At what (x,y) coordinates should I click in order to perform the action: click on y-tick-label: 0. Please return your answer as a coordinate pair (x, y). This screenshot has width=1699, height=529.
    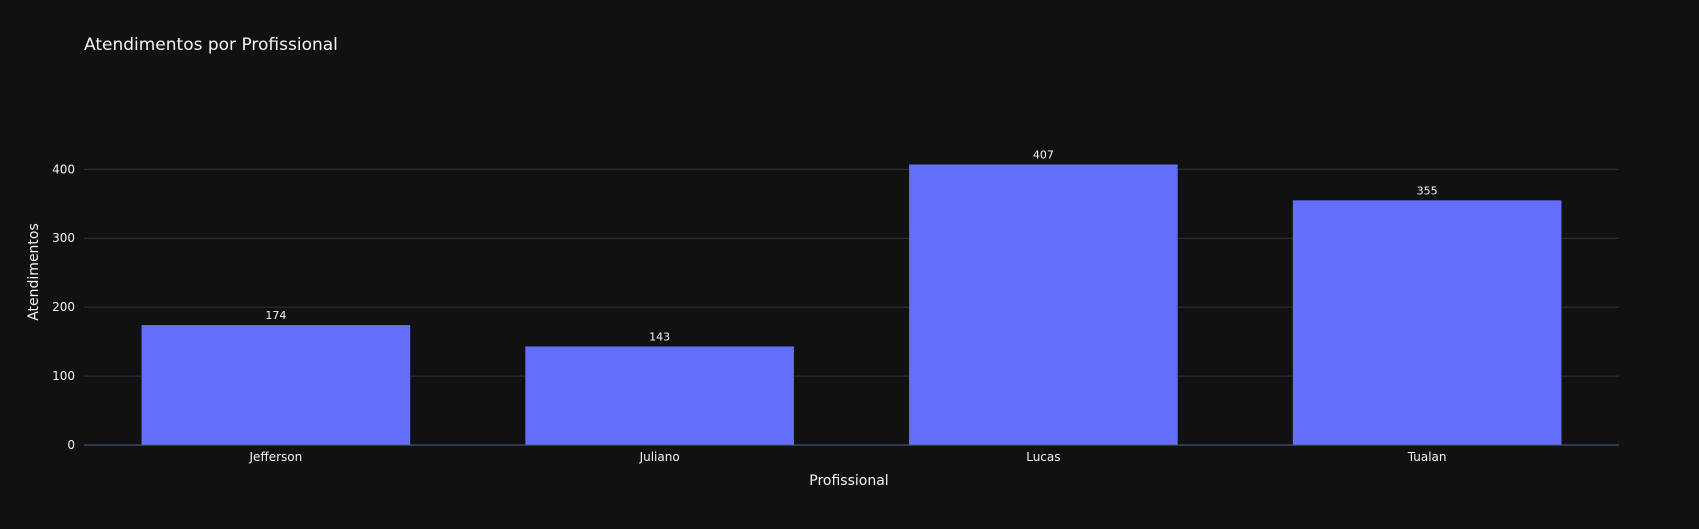
    Looking at the image, I should click on (71, 445).